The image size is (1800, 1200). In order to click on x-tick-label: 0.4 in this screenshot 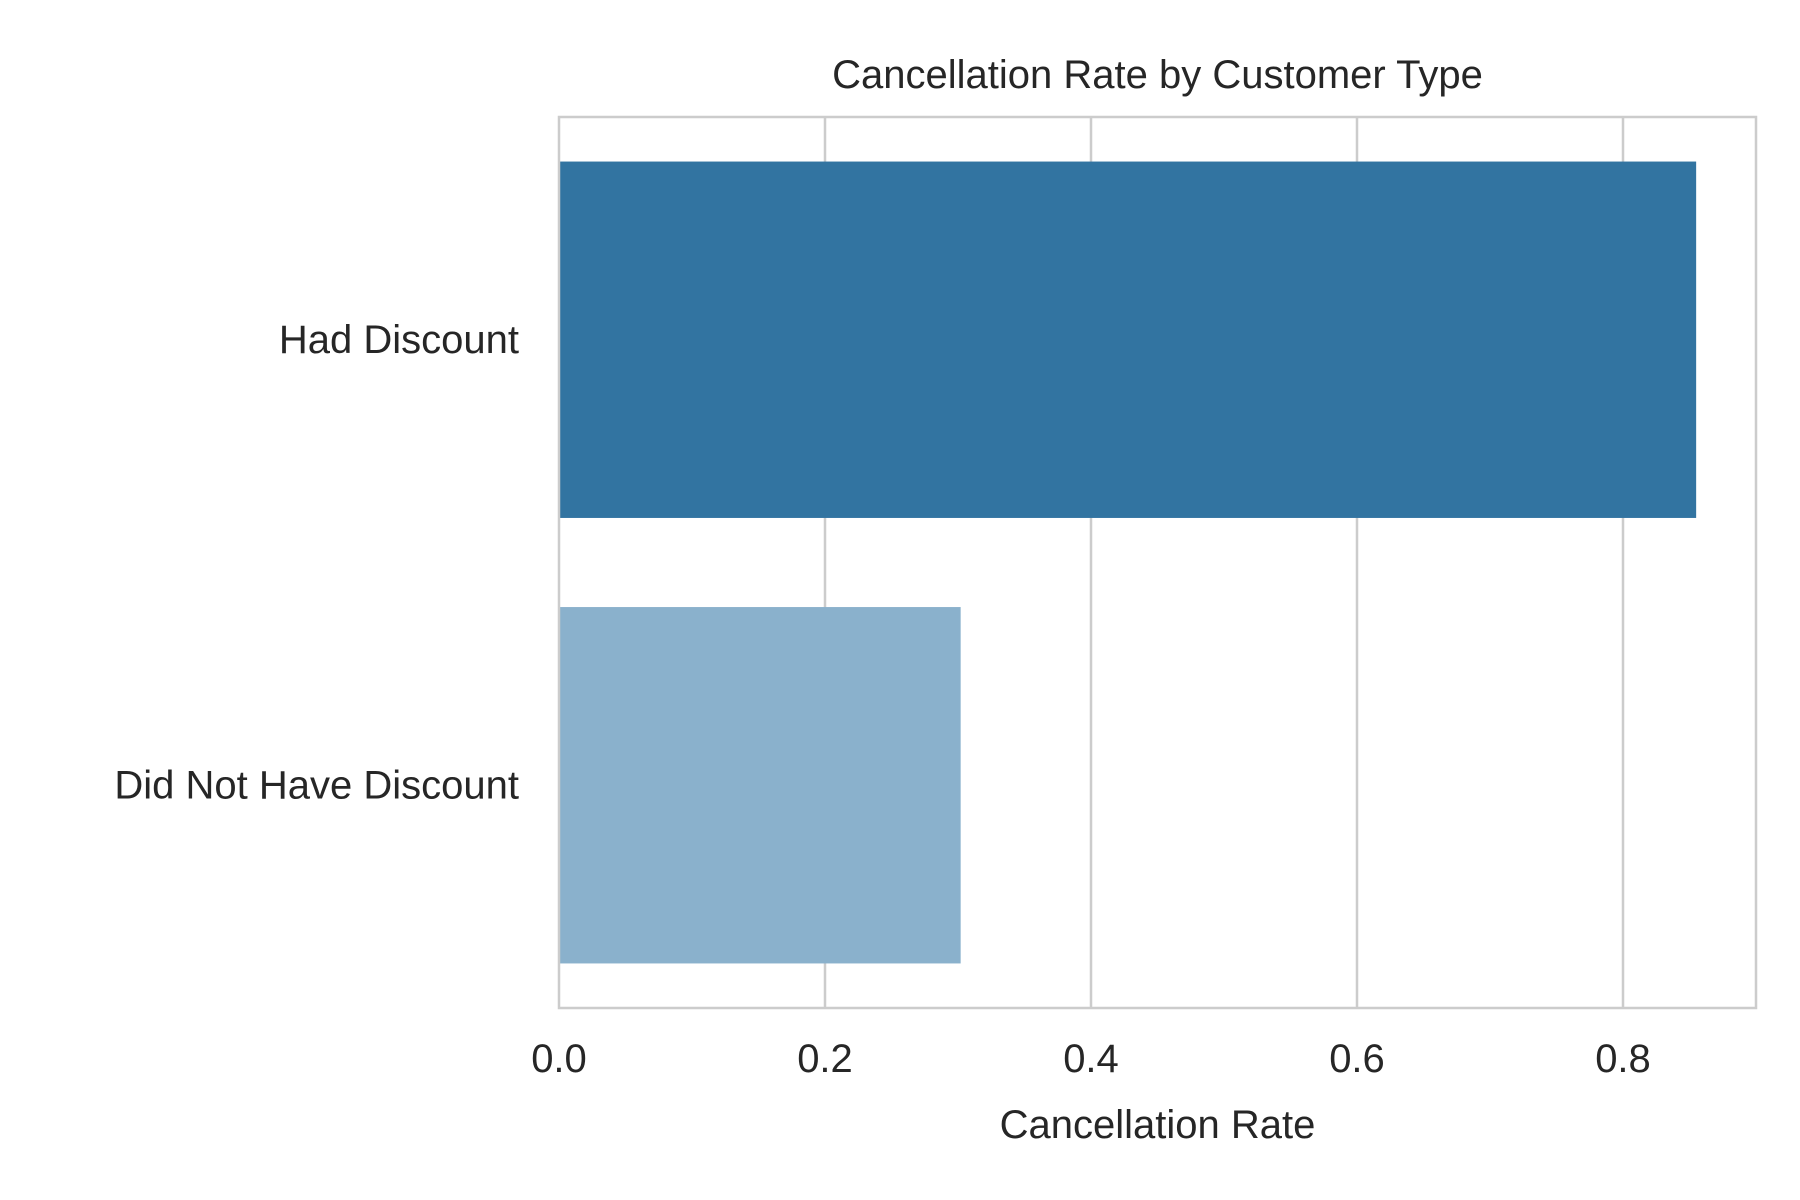, I will do `click(1091, 1059)`.